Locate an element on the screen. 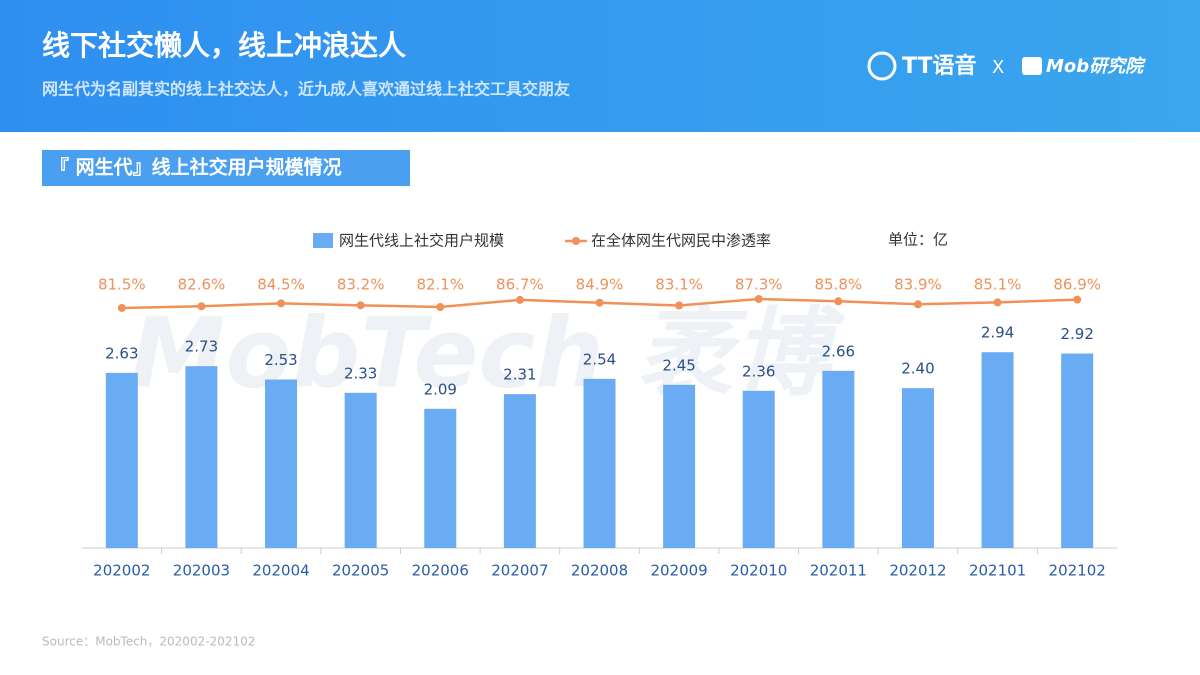  rate-value-label: 82.6% is located at coordinates (202, 285).